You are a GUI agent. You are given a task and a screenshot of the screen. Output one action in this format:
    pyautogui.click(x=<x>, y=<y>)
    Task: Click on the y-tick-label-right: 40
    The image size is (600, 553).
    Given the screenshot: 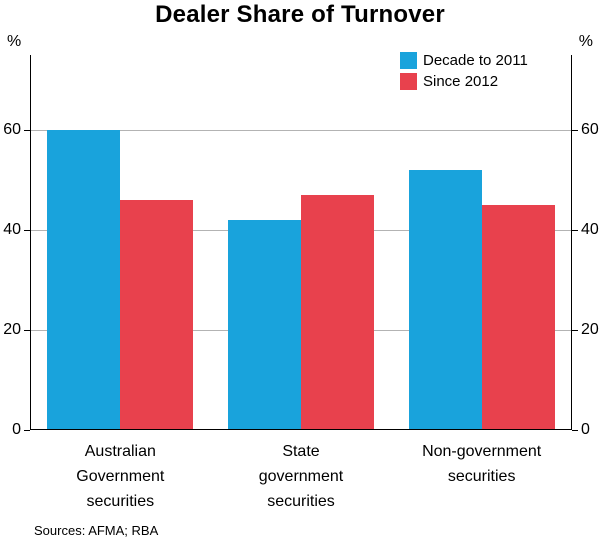 What is the action you would take?
    pyautogui.click(x=590, y=229)
    